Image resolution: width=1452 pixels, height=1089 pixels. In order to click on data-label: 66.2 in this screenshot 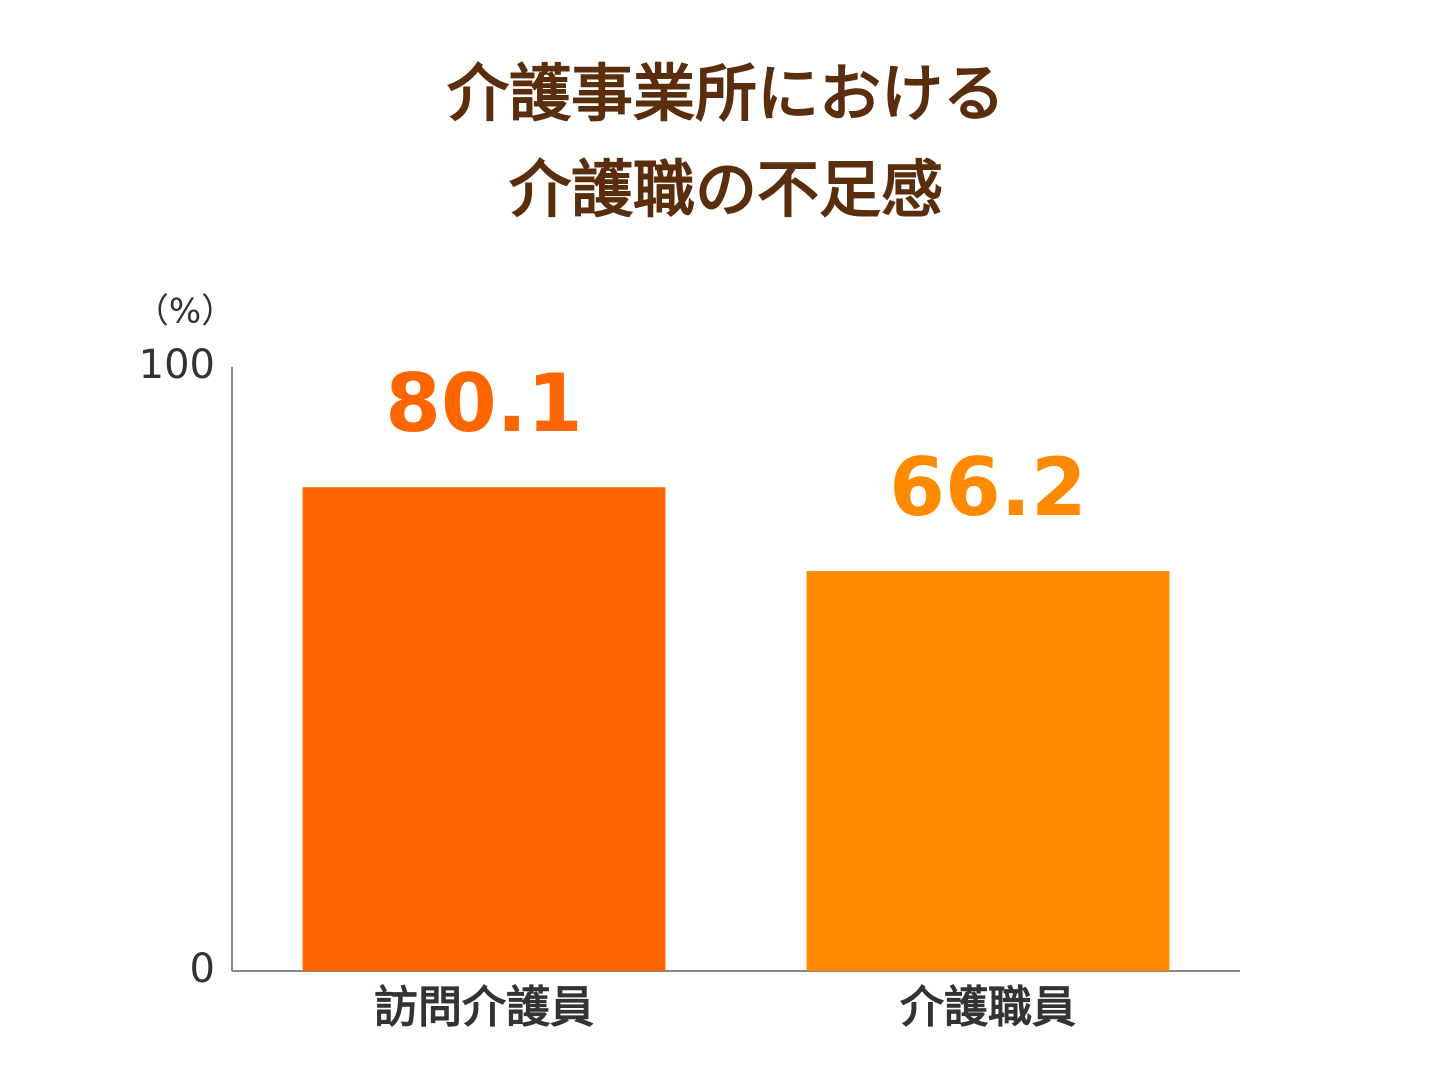, I will do `click(987, 487)`.